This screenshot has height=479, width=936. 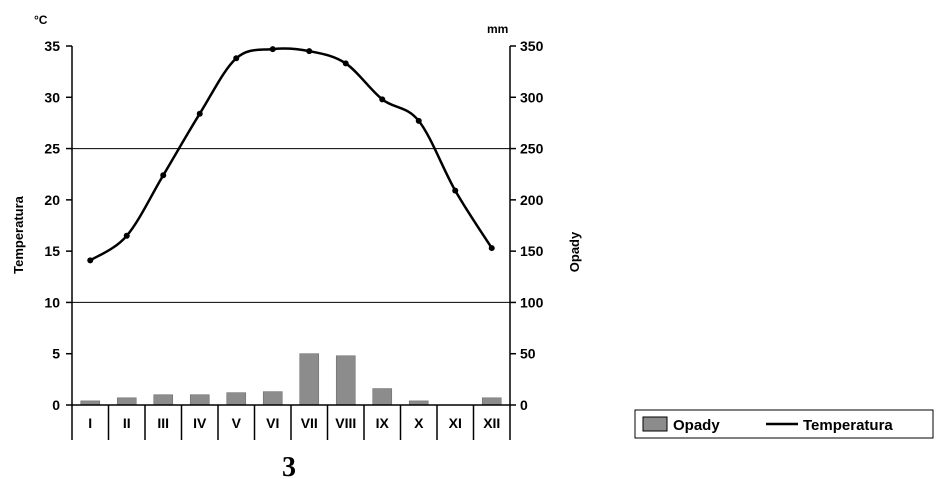 What do you see at coordinates (455, 423) in the screenshot?
I see `category-label: XI` at bounding box center [455, 423].